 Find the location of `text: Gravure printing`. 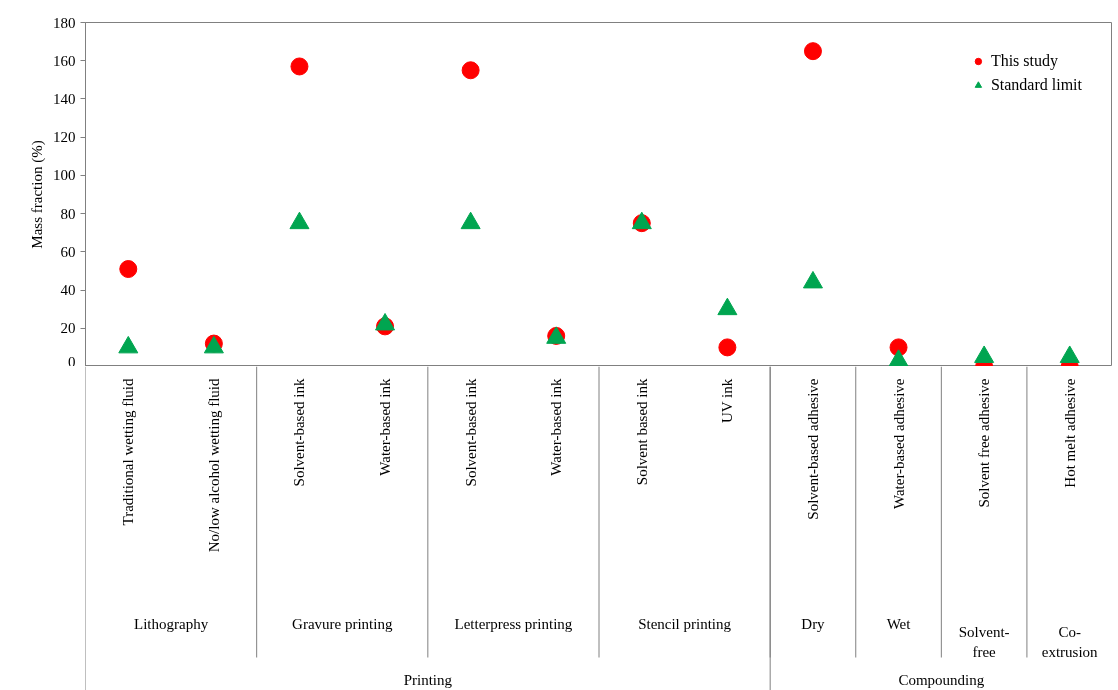

text: Gravure printing is located at coordinates (342, 623).